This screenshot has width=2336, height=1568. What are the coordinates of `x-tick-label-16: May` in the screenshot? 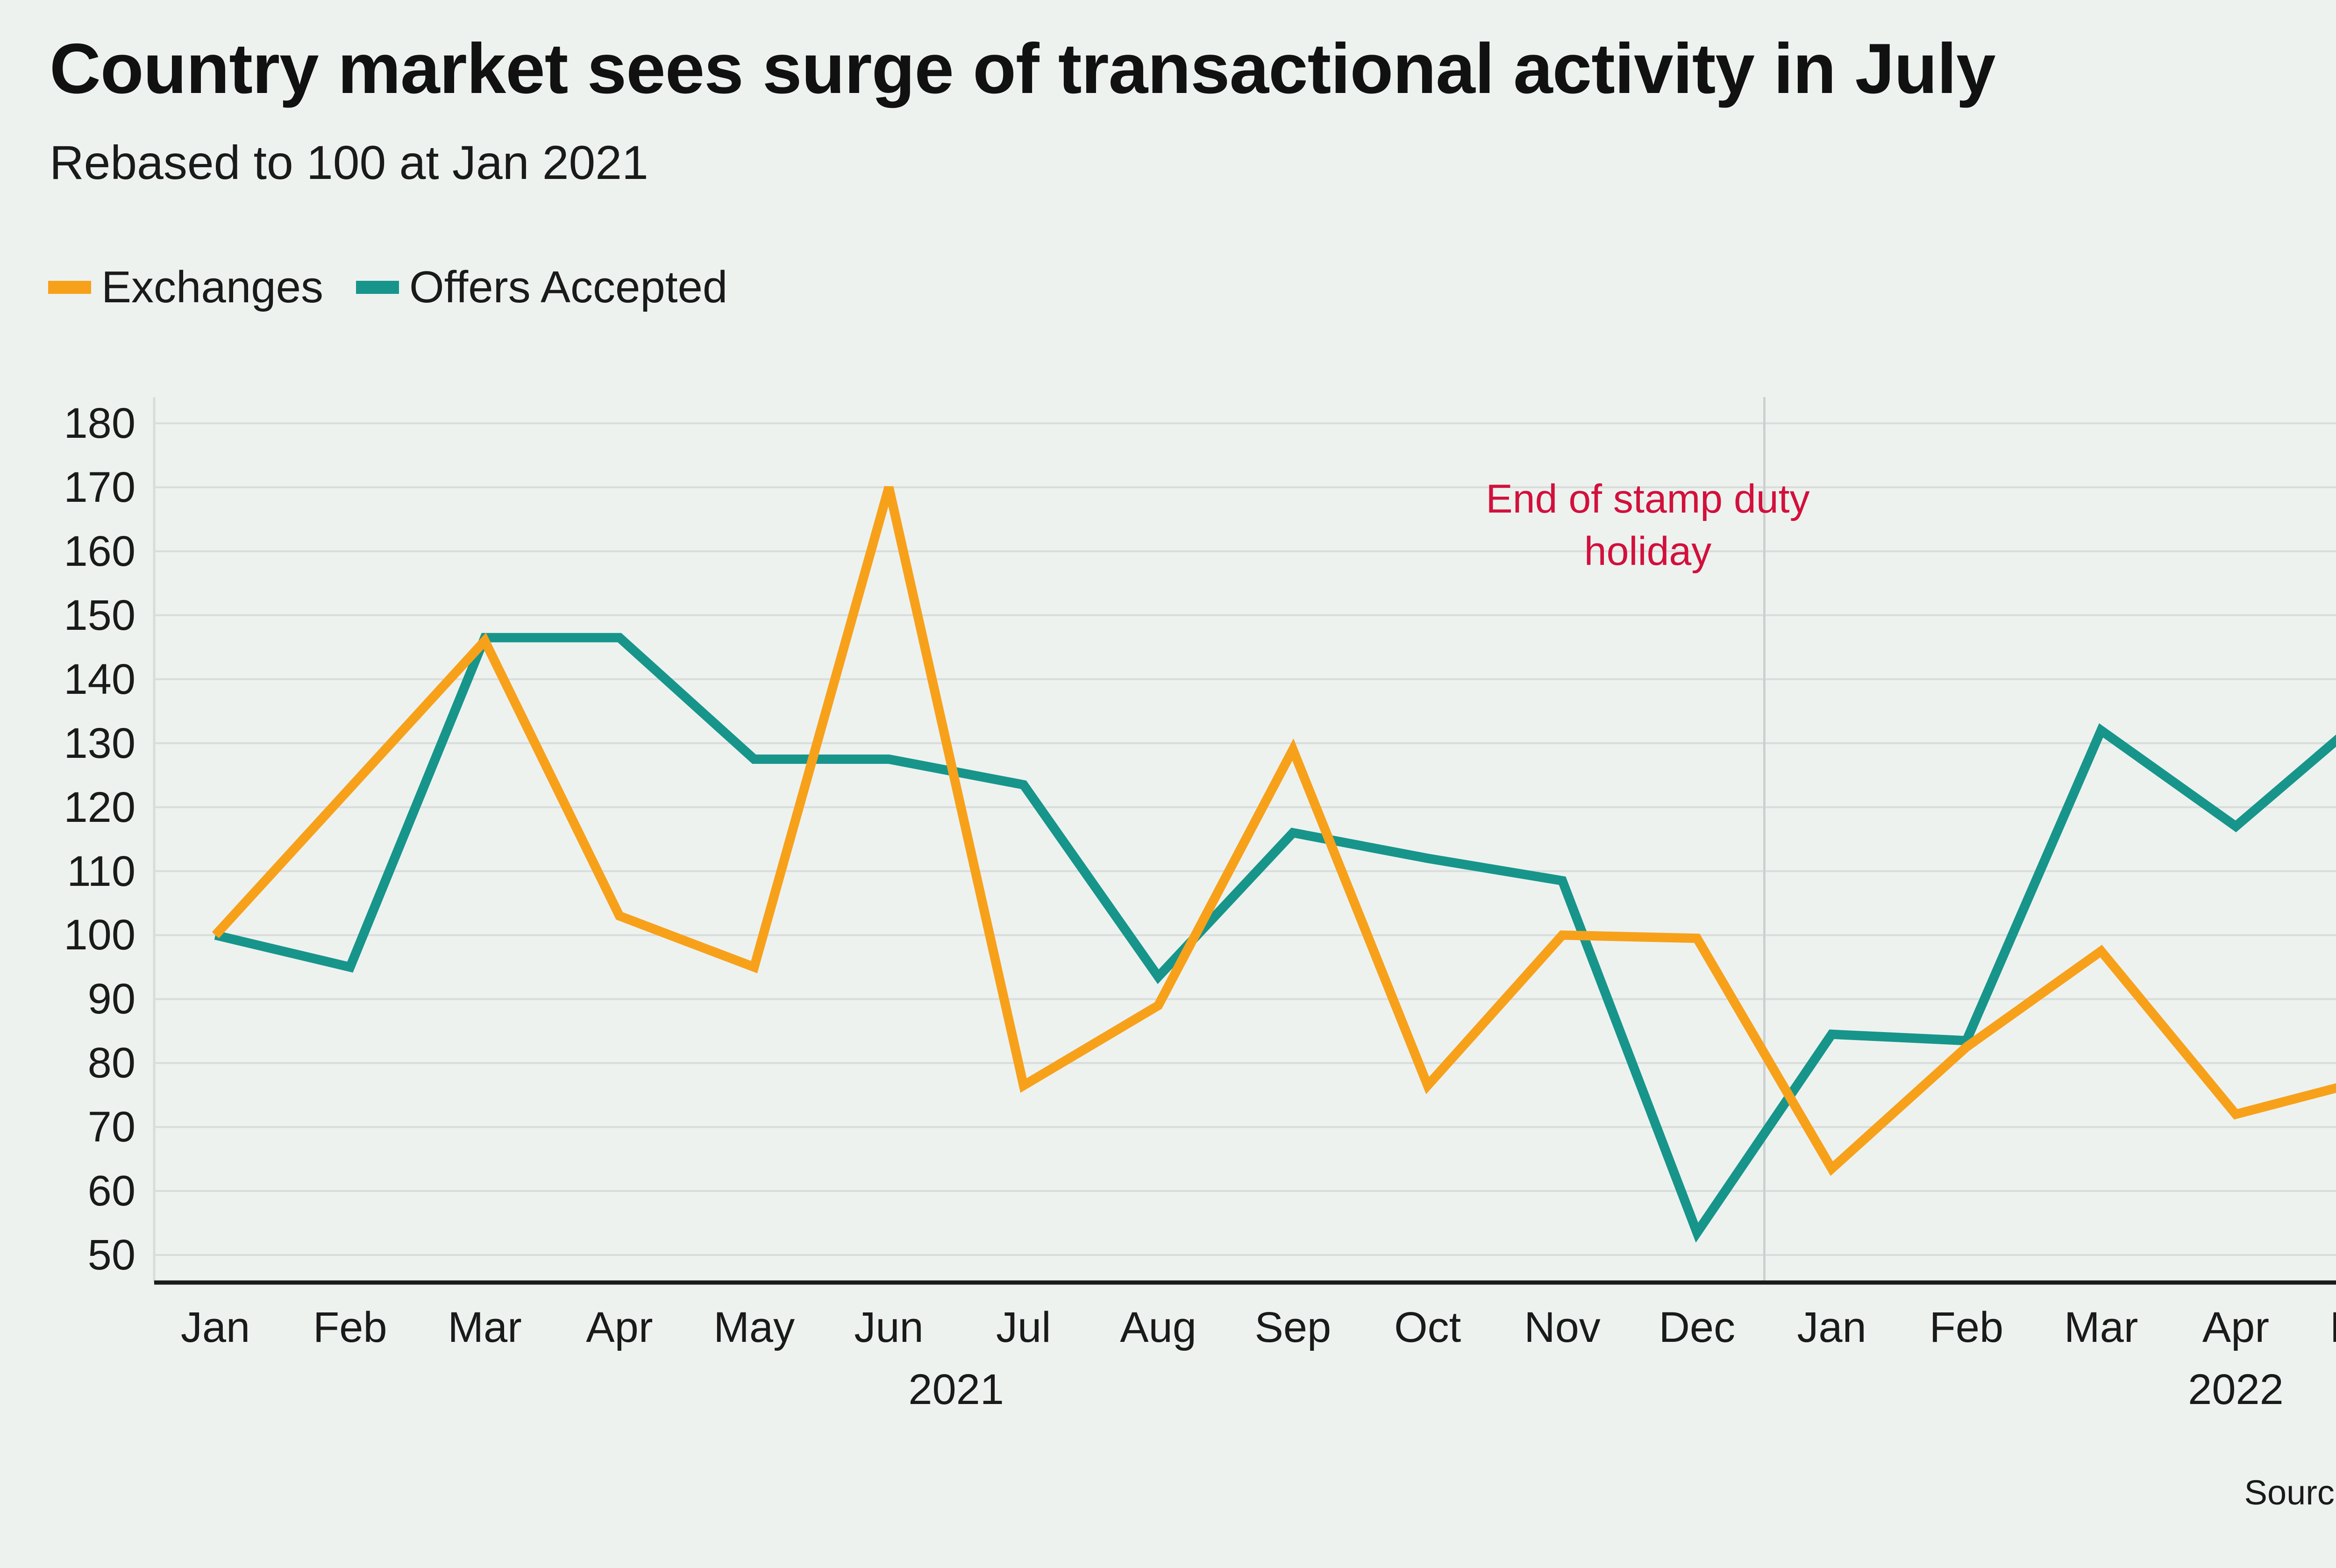 It's located at (2325, 1328).